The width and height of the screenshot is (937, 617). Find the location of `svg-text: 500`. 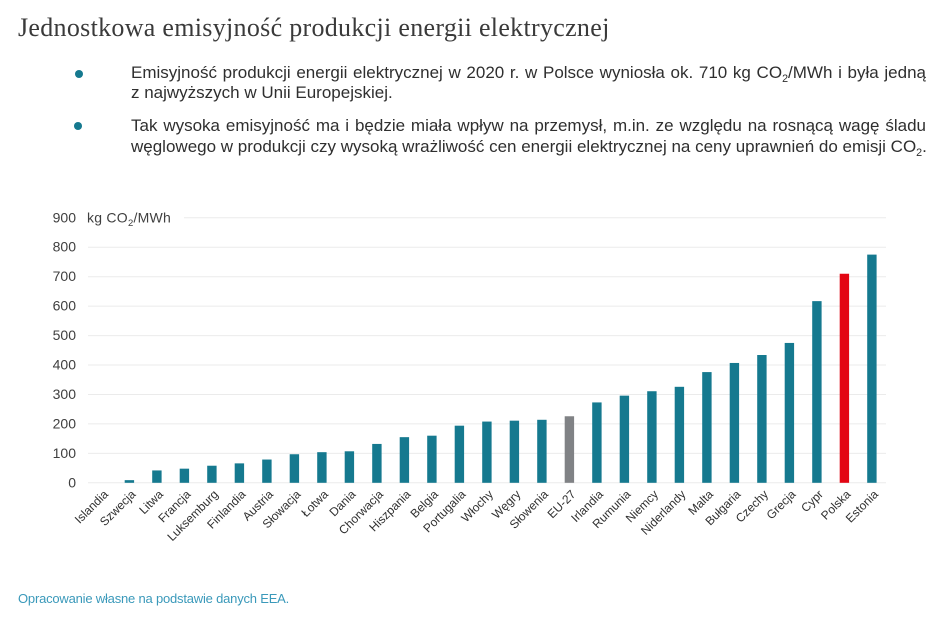

svg-text: 500 is located at coordinates (65, 335).